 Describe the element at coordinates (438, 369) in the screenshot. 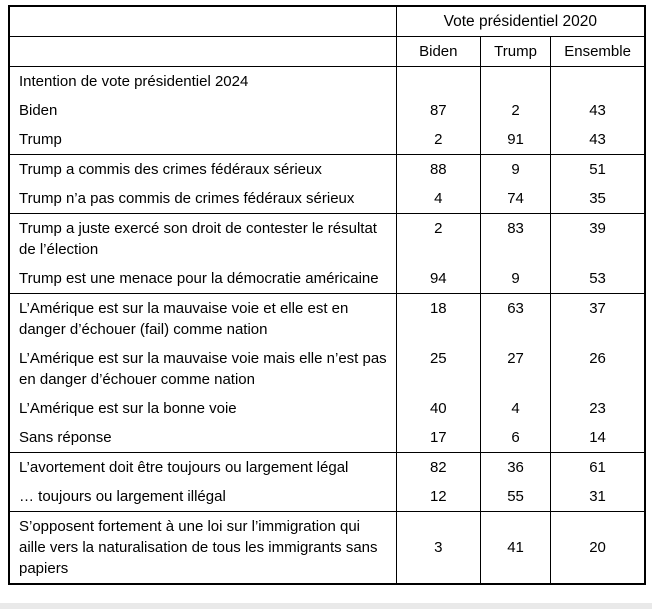

I see `value-cell-biden: 25` at that location.